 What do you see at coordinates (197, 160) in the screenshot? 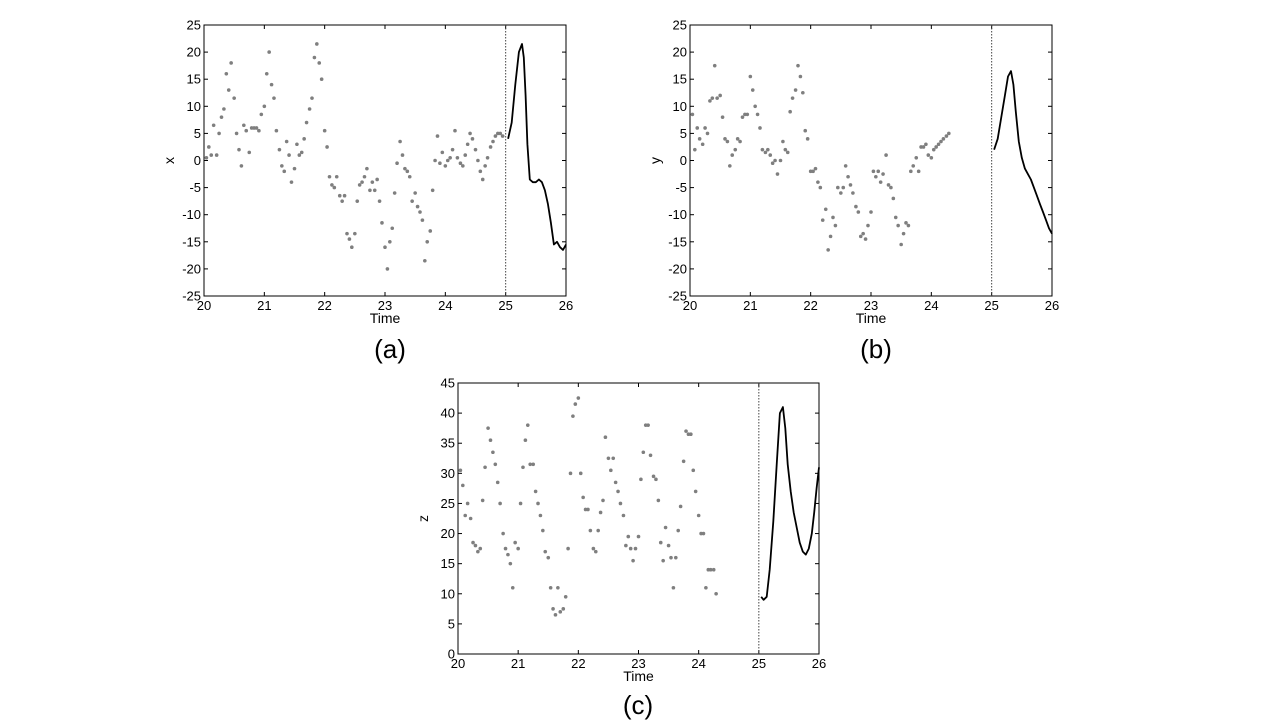
I see `y-tick-label: 0` at bounding box center [197, 160].